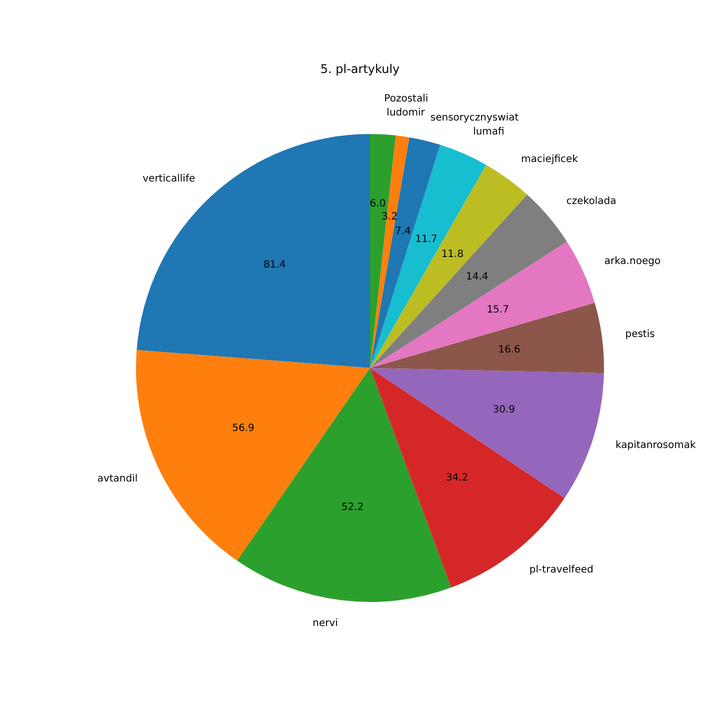 The height and width of the screenshot is (720, 720). What do you see at coordinates (655, 445) in the screenshot?
I see `slice-label: kapitanrosomak` at bounding box center [655, 445].